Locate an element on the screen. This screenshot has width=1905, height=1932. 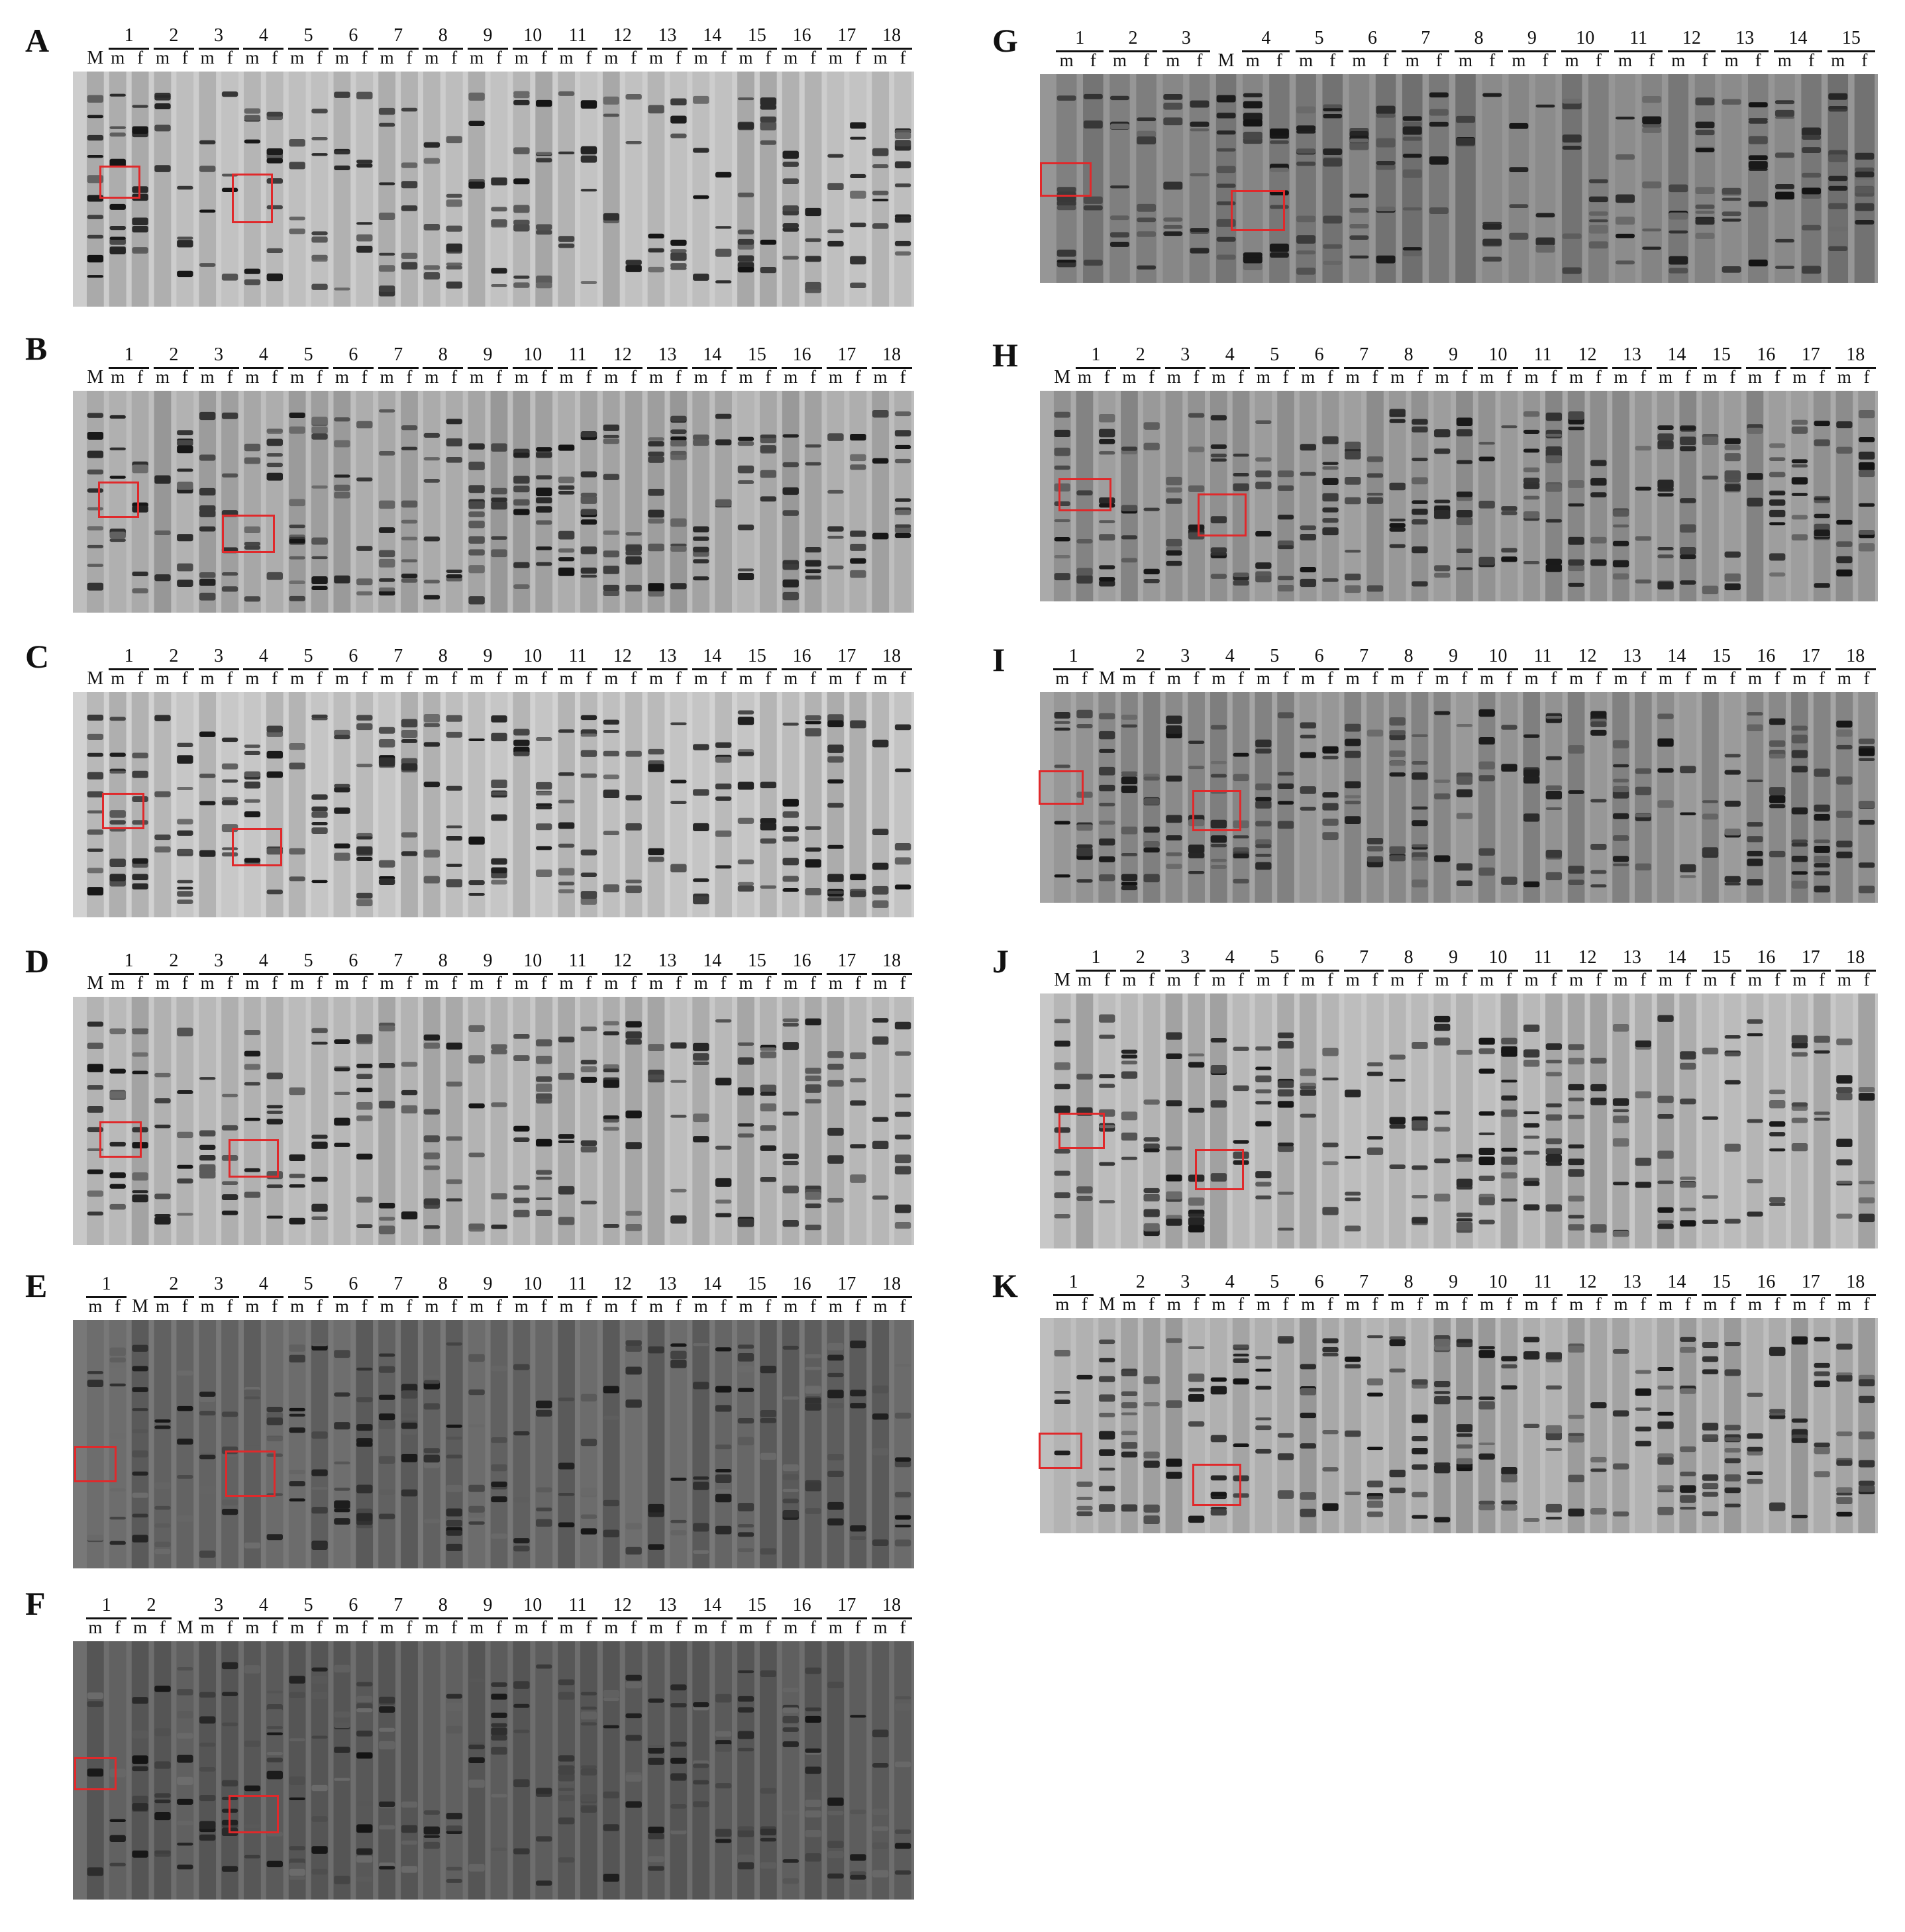
sample-number-label: 3 is located at coordinates (219, 960).